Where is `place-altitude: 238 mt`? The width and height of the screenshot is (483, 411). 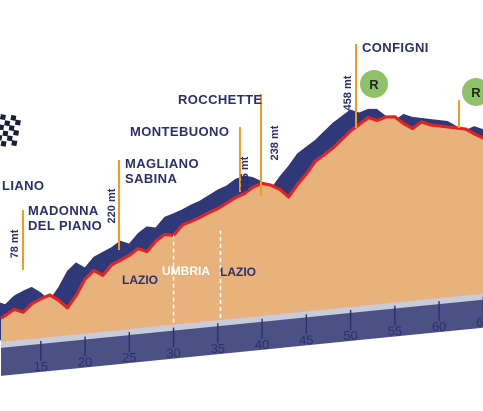
place-altitude: 238 mt is located at coordinates (275, 142).